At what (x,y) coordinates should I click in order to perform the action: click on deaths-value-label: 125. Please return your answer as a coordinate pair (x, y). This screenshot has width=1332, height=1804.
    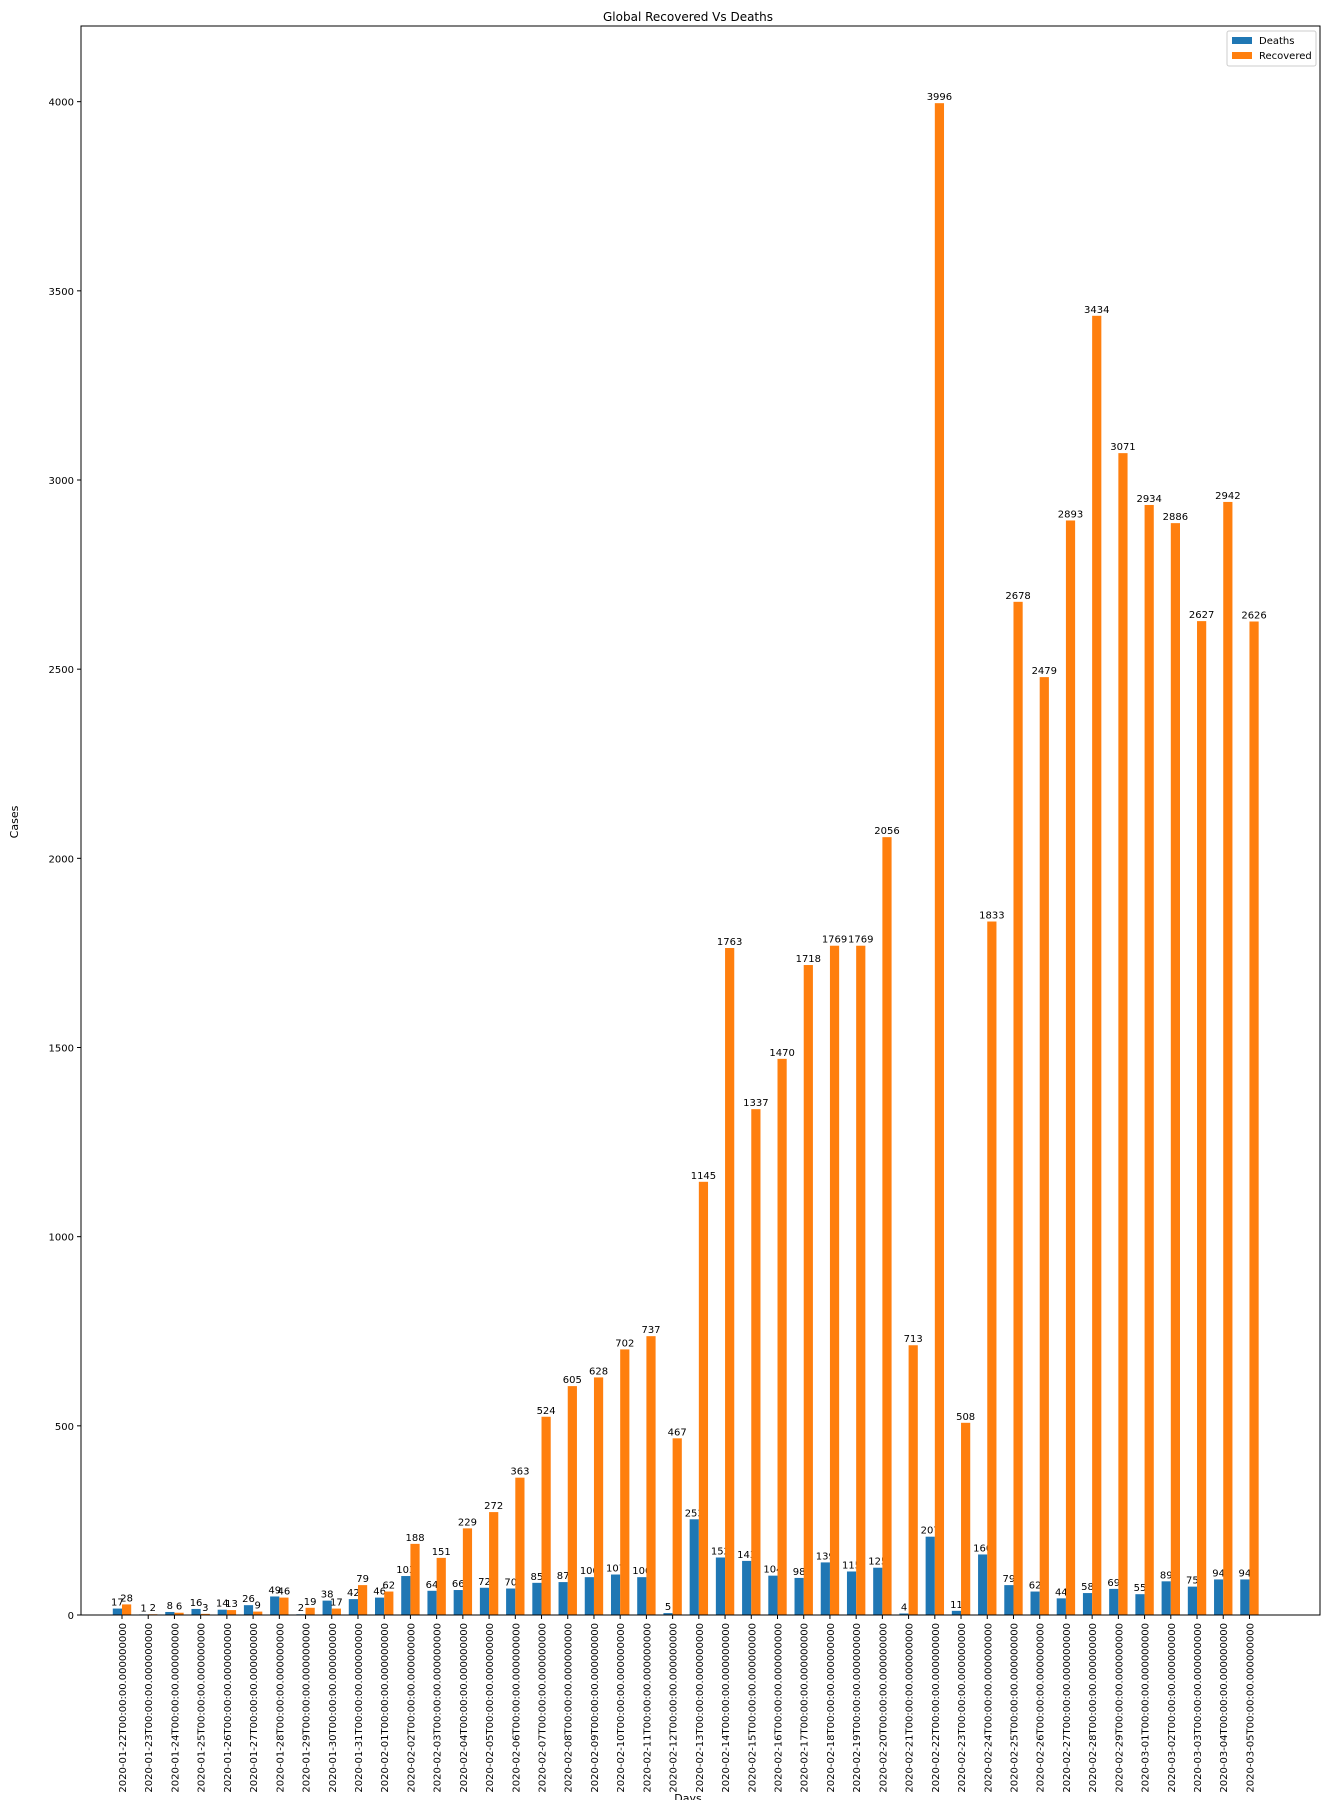
    Looking at the image, I should click on (877, 1562).